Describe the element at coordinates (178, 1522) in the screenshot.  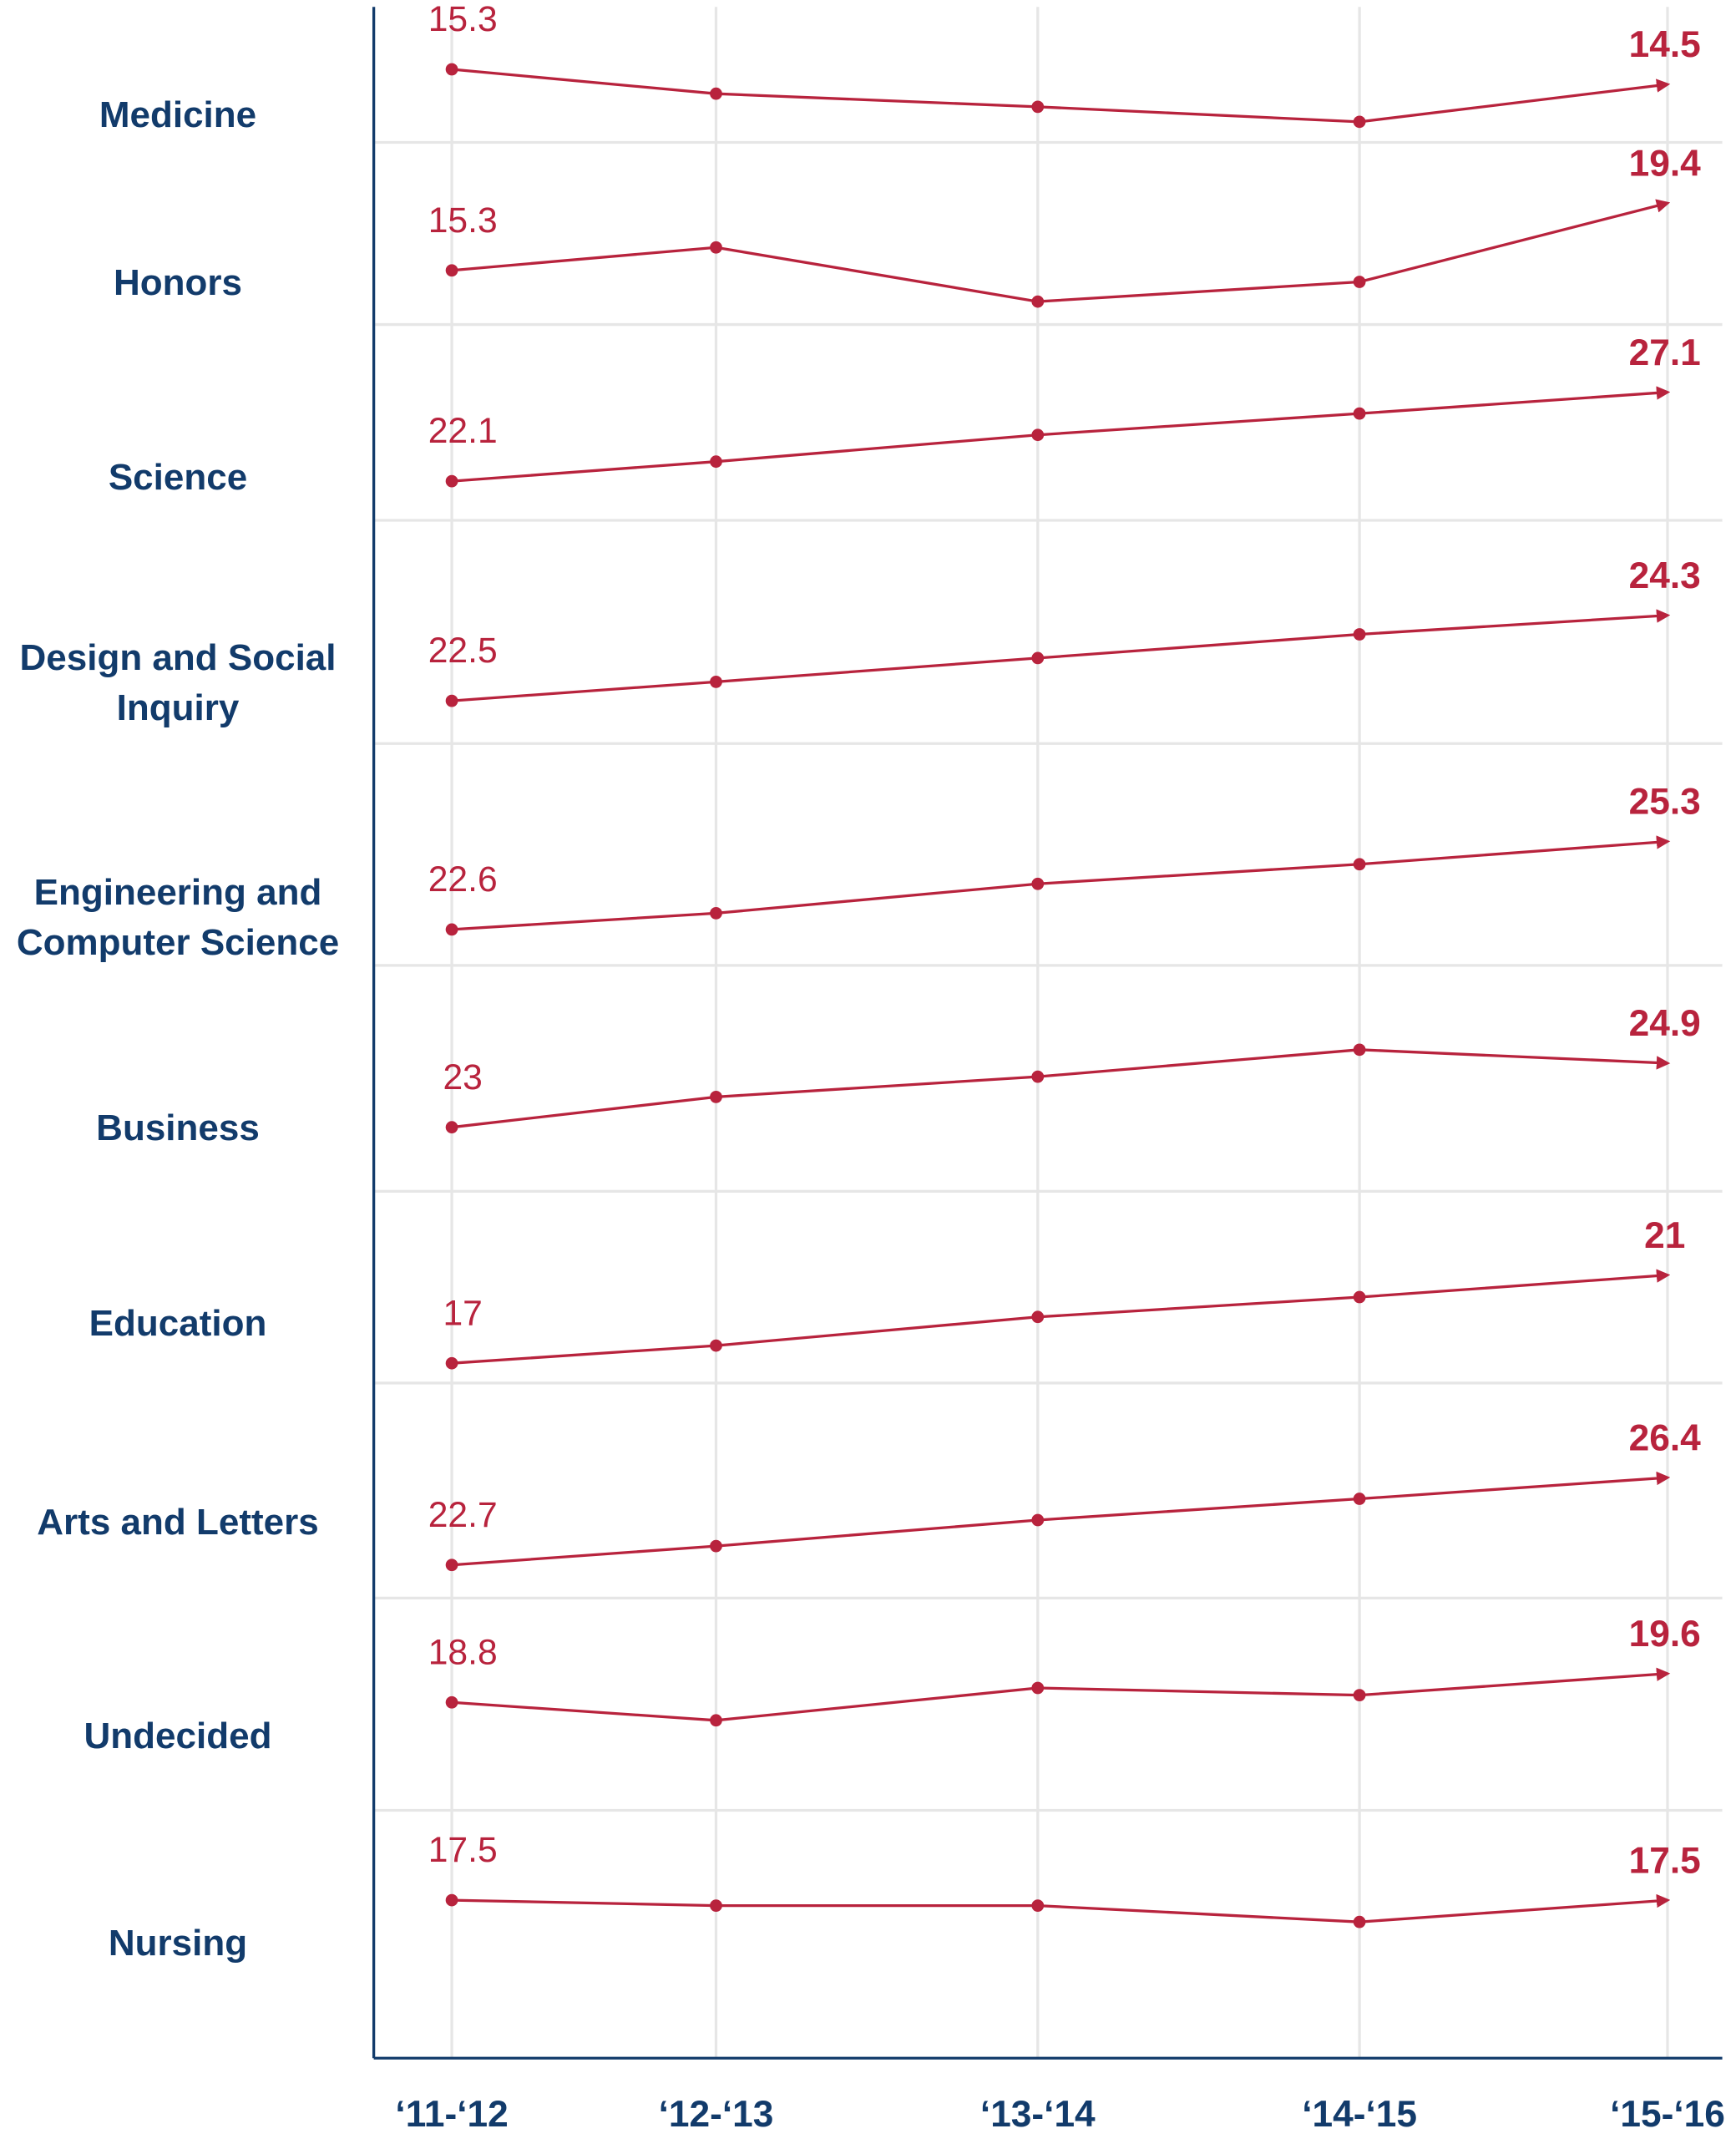
I see `row-label: Arts and Letters` at that location.